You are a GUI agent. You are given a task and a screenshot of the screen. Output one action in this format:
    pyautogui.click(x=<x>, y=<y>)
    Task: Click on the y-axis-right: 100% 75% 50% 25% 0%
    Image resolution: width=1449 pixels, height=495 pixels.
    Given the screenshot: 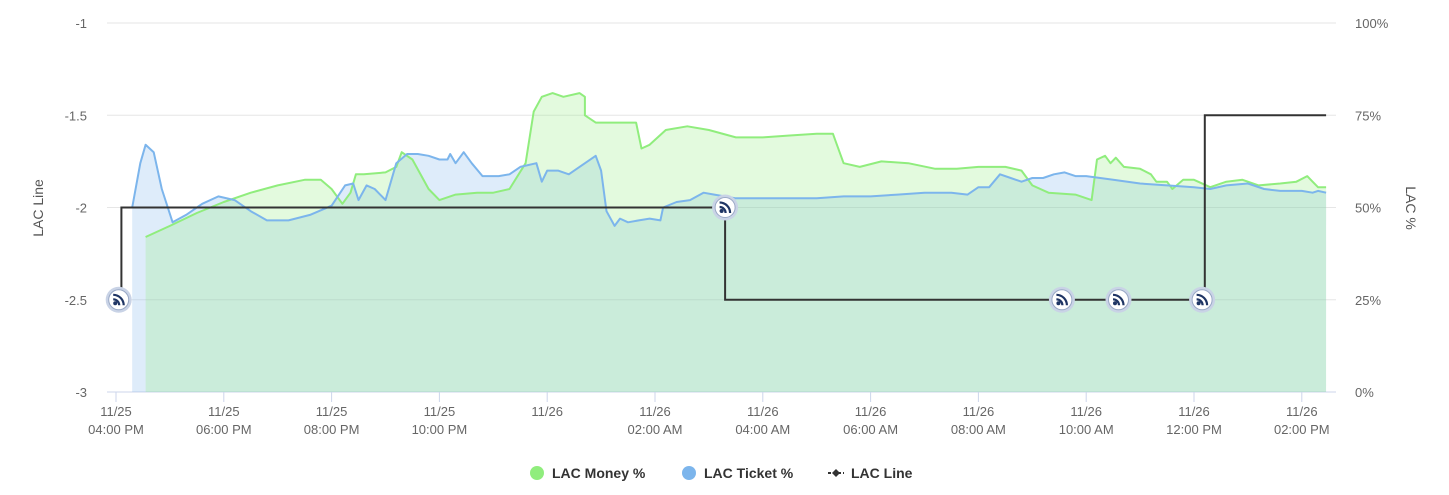 What is the action you would take?
    pyautogui.click(x=1372, y=208)
    